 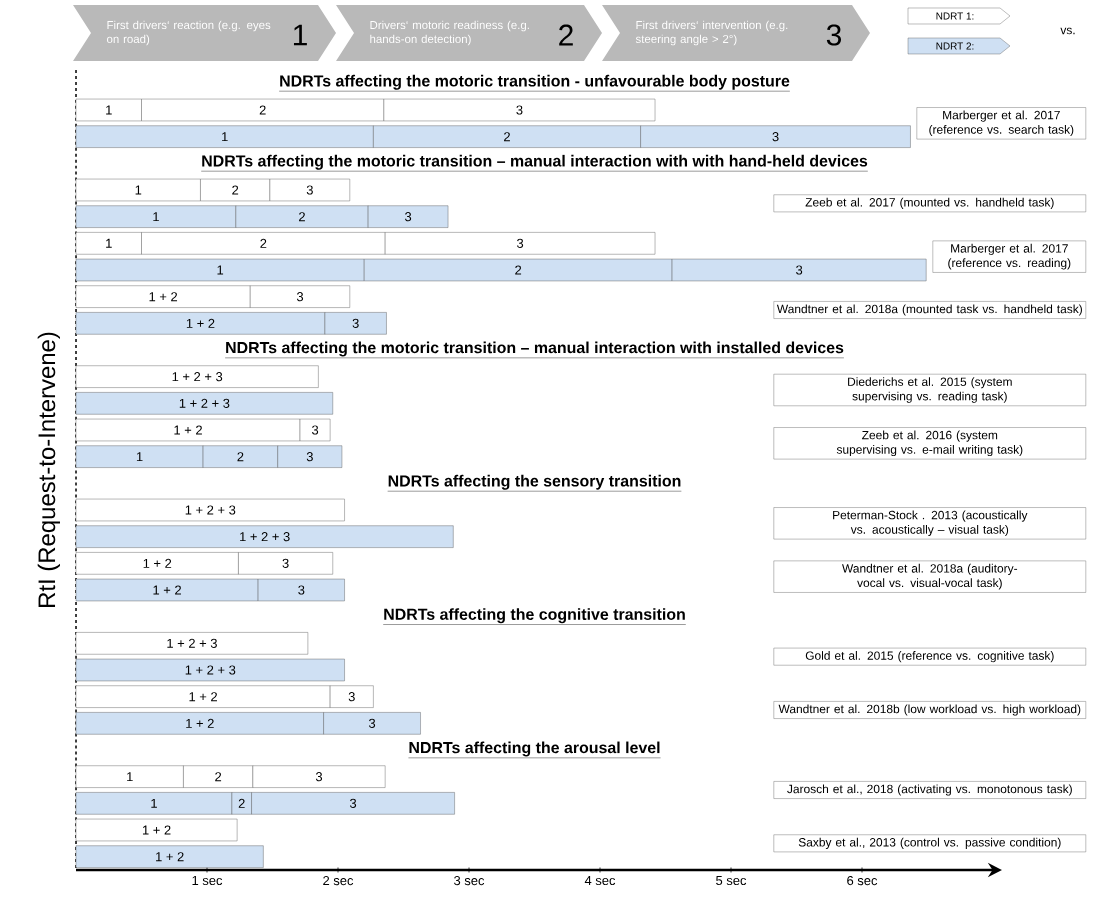 I want to click on y-tick-label: Zeeb et al. 2017 (mounted vs. handheld task), so click(x=929, y=203).